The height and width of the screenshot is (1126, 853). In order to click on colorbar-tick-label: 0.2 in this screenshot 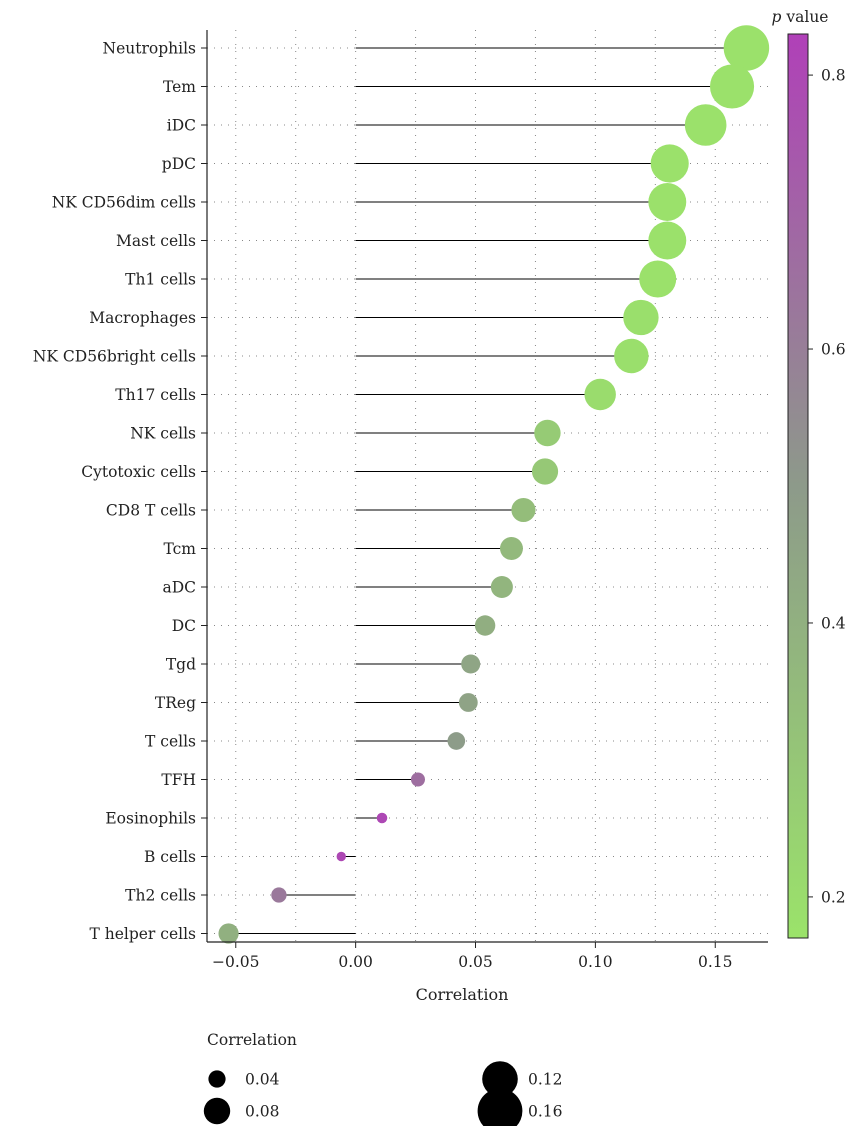, I will do `click(833, 897)`.